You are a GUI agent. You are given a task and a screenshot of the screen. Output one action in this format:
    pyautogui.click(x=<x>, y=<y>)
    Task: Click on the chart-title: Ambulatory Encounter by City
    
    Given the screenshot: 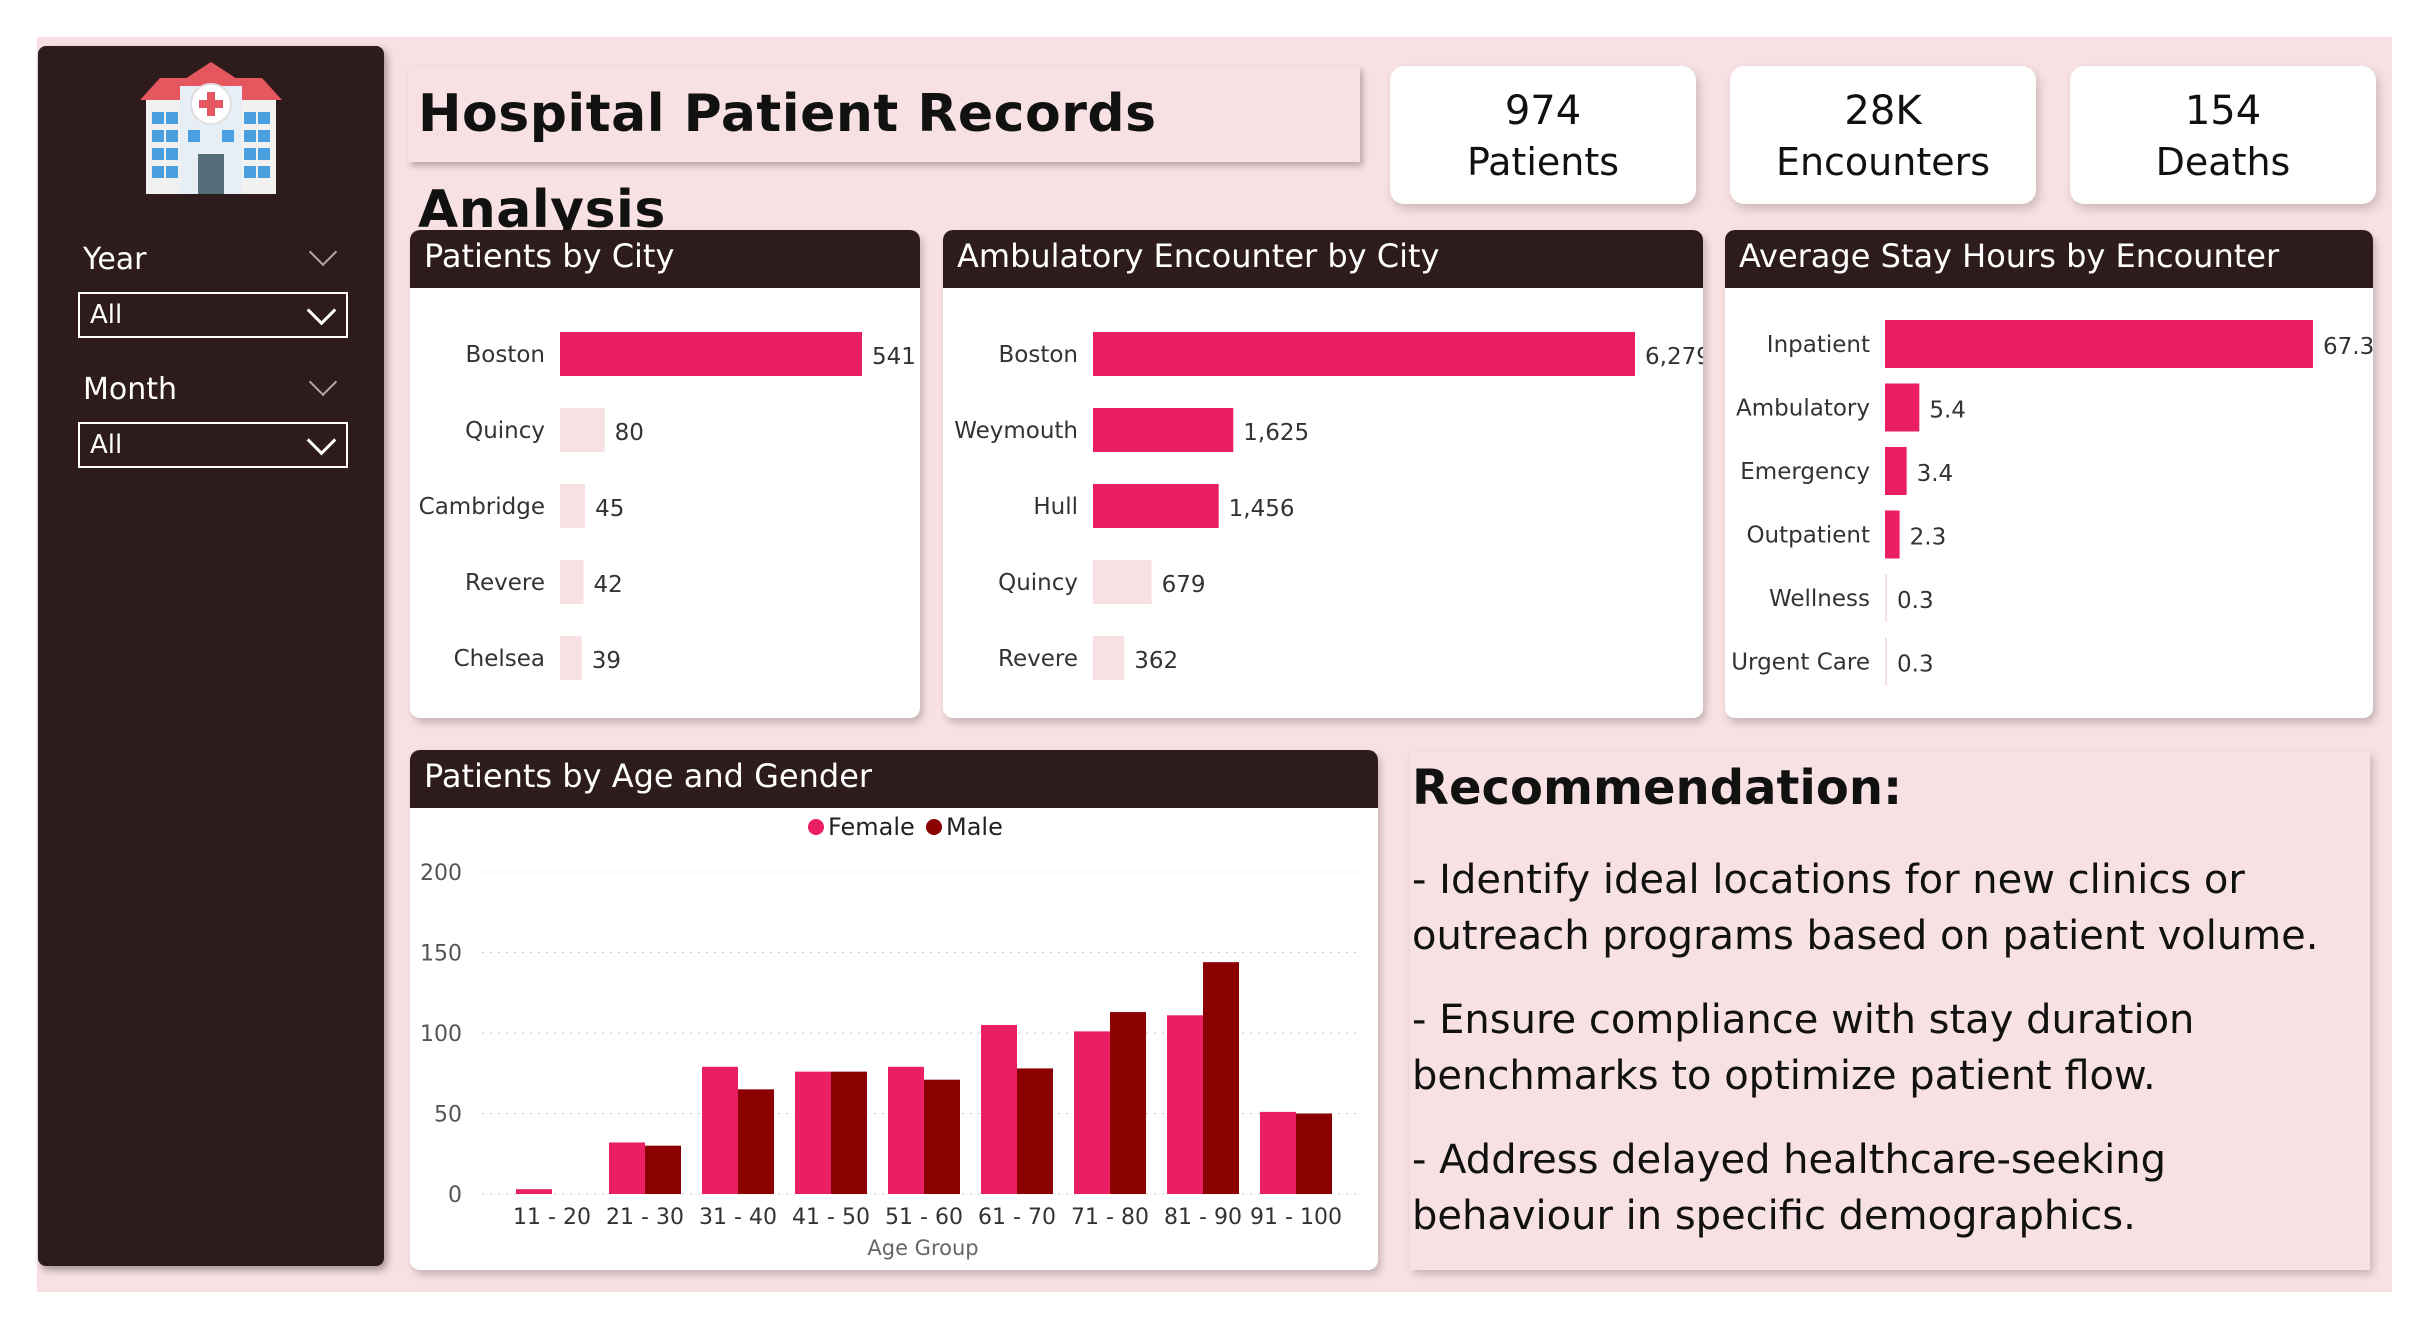 What is the action you would take?
    pyautogui.click(x=1323, y=259)
    